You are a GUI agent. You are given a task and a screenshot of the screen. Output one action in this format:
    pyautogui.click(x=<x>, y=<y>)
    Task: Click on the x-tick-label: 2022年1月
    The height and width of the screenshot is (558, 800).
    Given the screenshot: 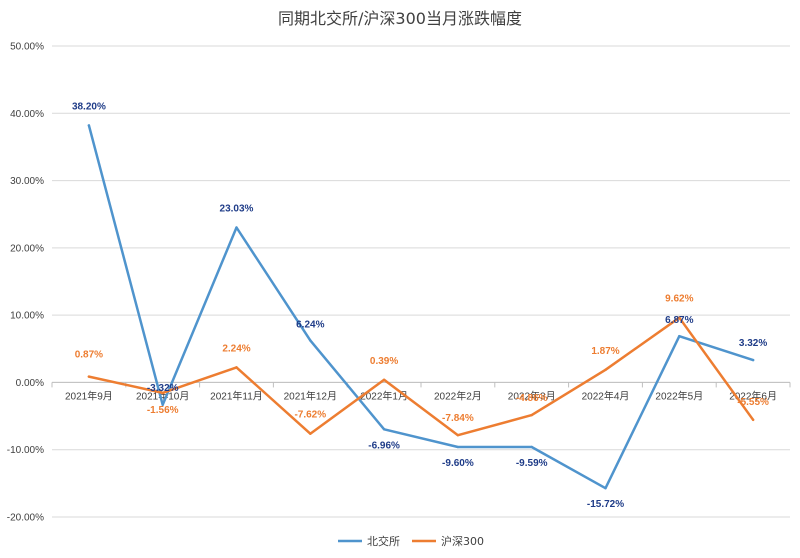 What is the action you would take?
    pyautogui.click(x=384, y=395)
    